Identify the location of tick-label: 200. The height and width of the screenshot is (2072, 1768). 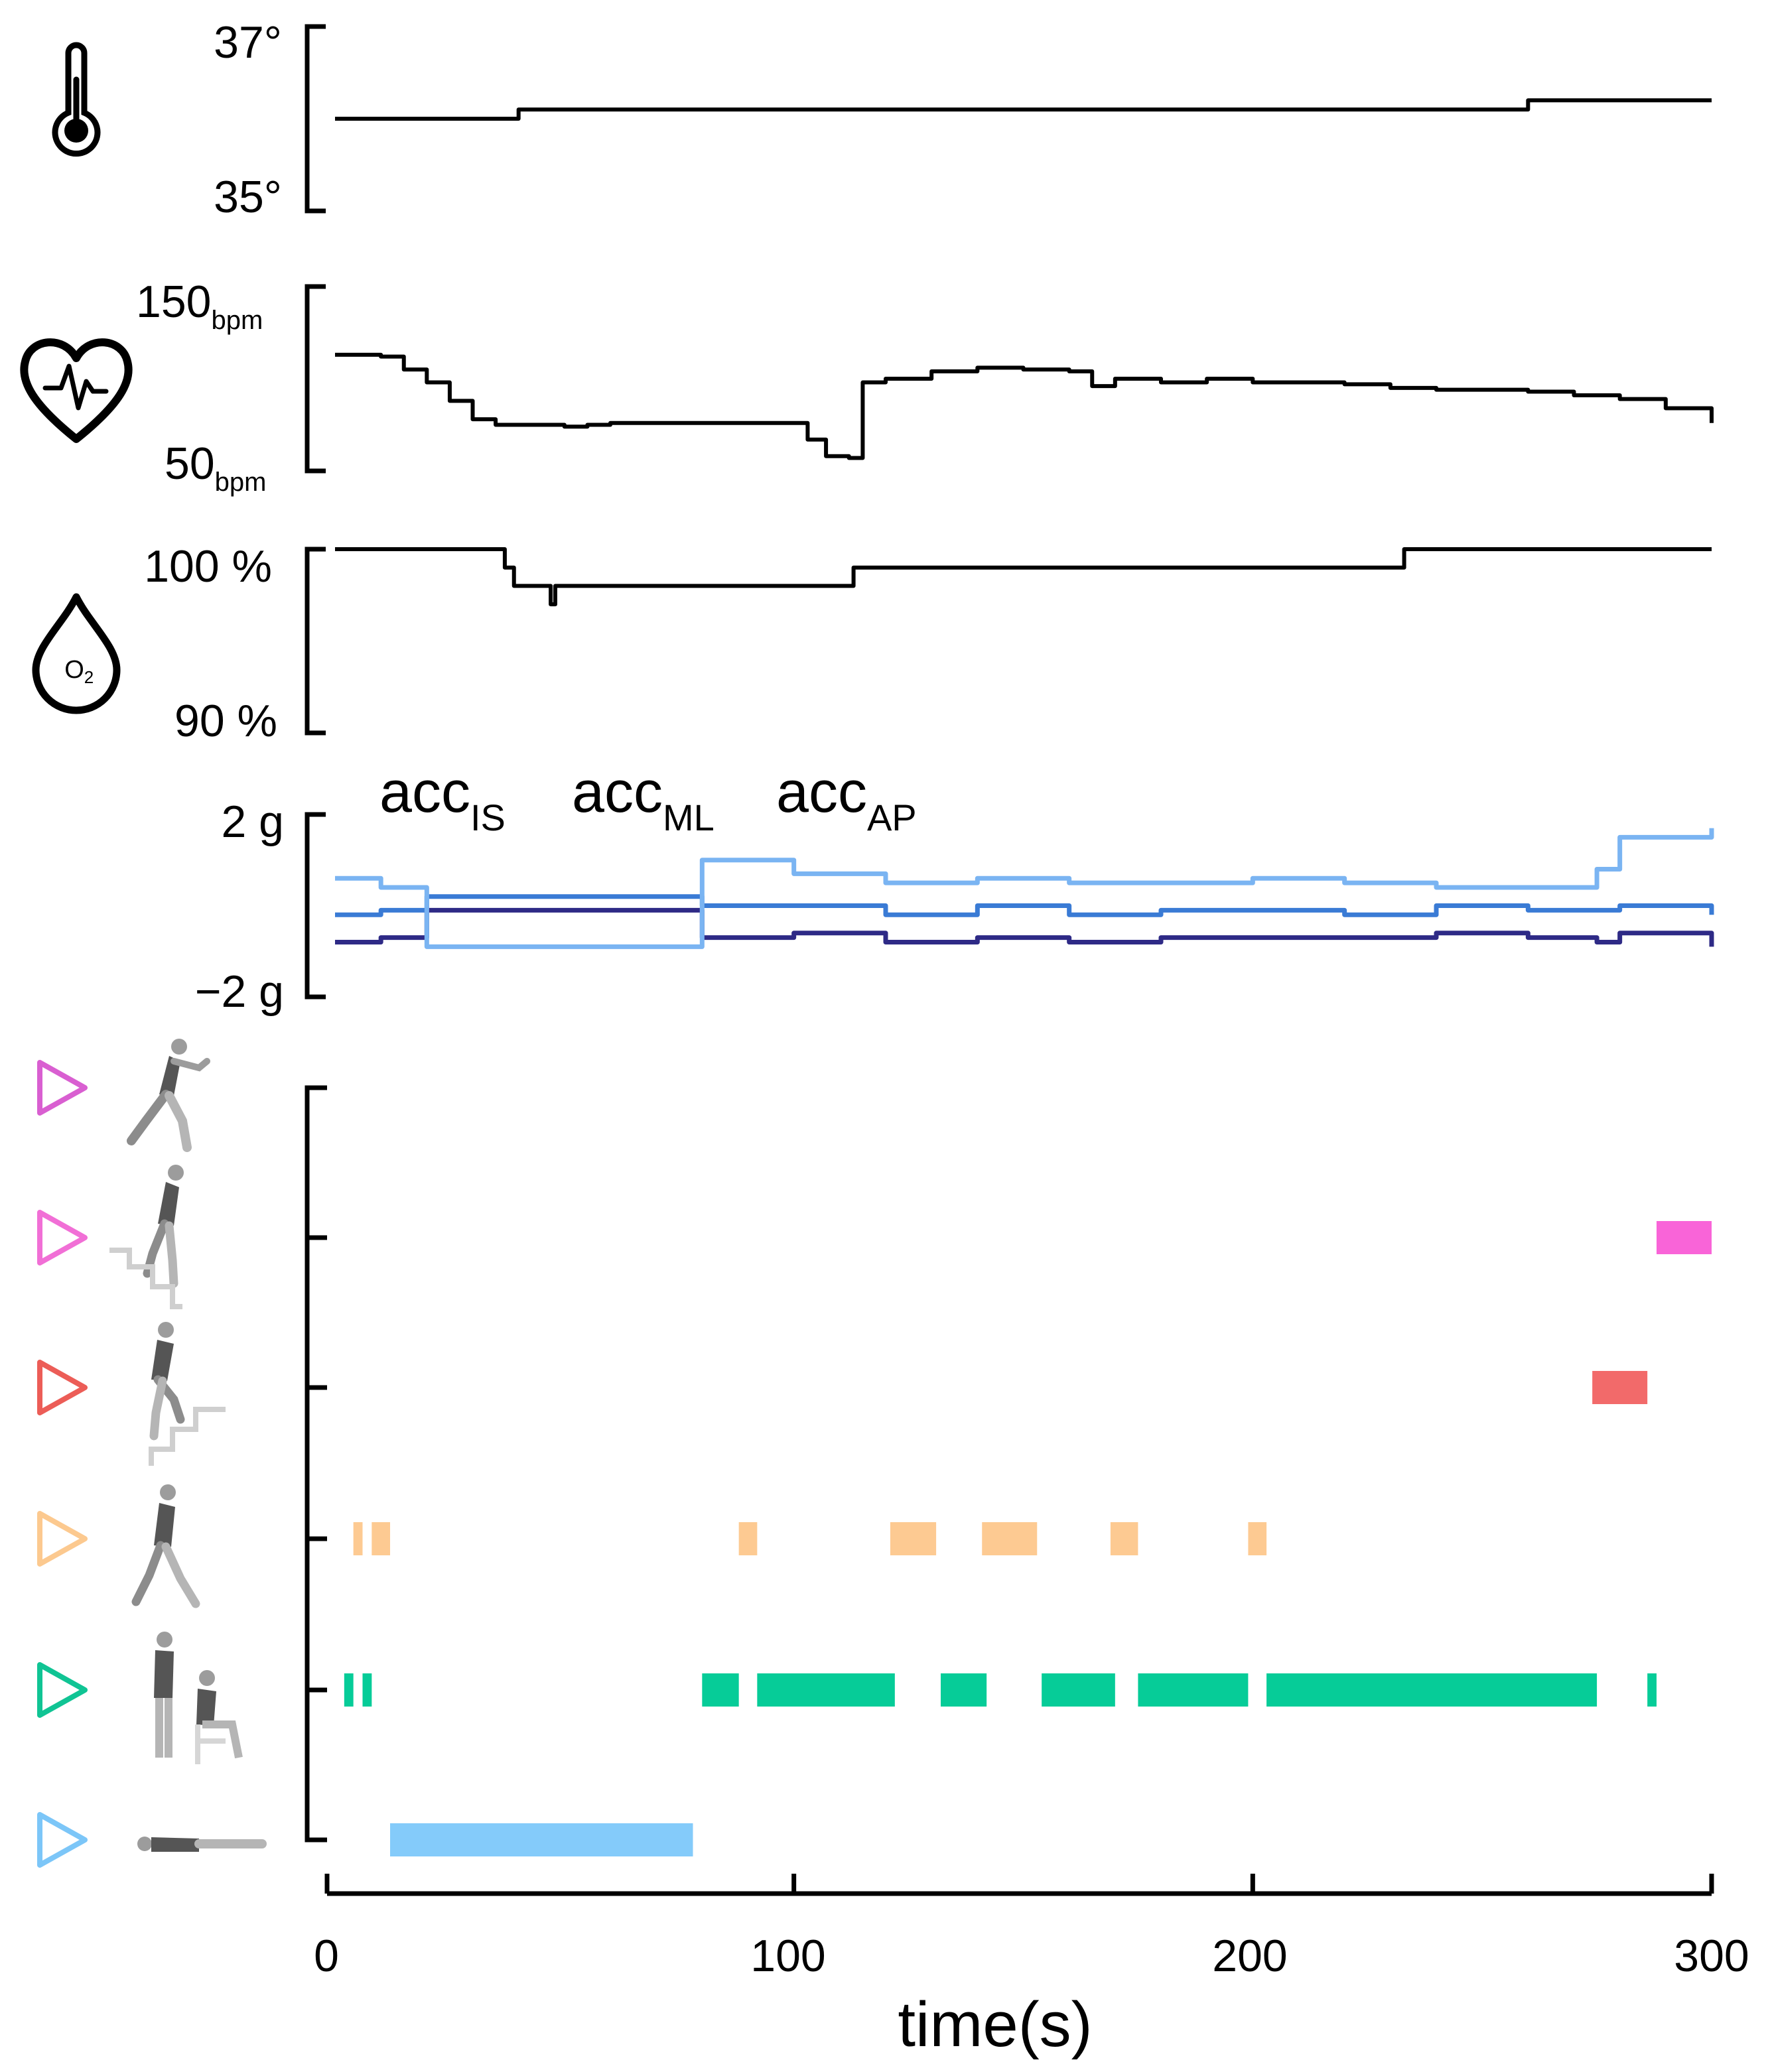
(1249, 1956).